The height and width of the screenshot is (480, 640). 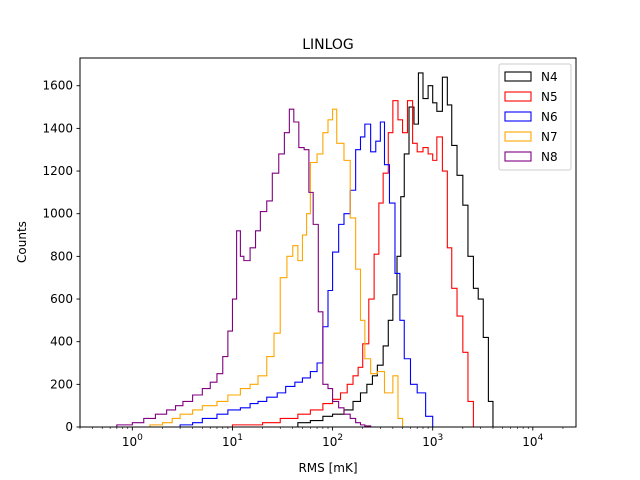 What do you see at coordinates (518, 96) in the screenshot?
I see `legend-swatch-n5` at bounding box center [518, 96].